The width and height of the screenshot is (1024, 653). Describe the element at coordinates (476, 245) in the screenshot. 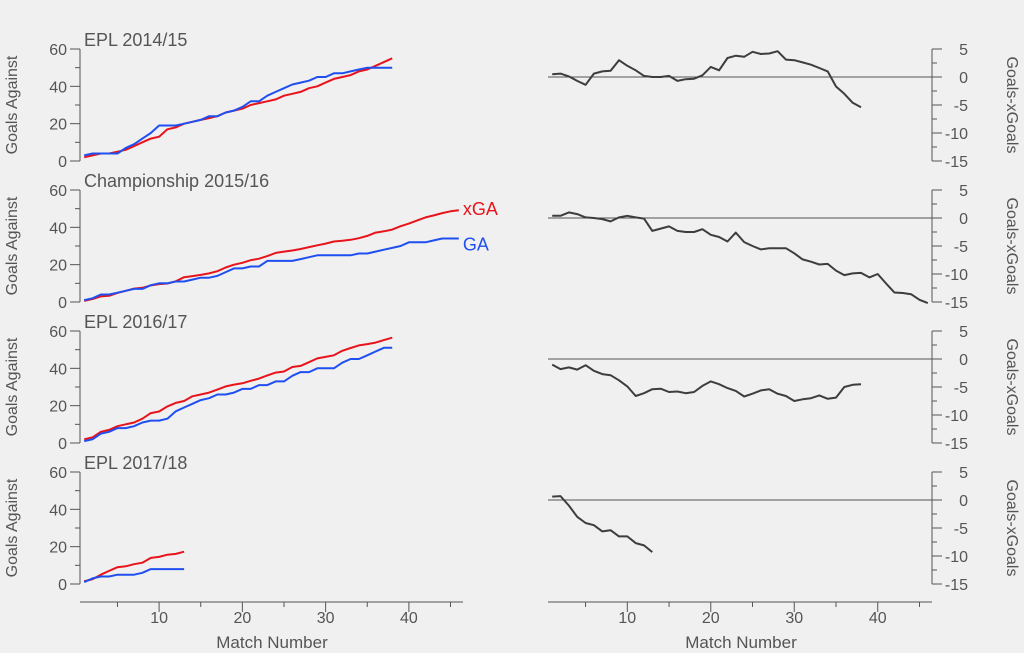

I see `legend-ga: GA` at that location.